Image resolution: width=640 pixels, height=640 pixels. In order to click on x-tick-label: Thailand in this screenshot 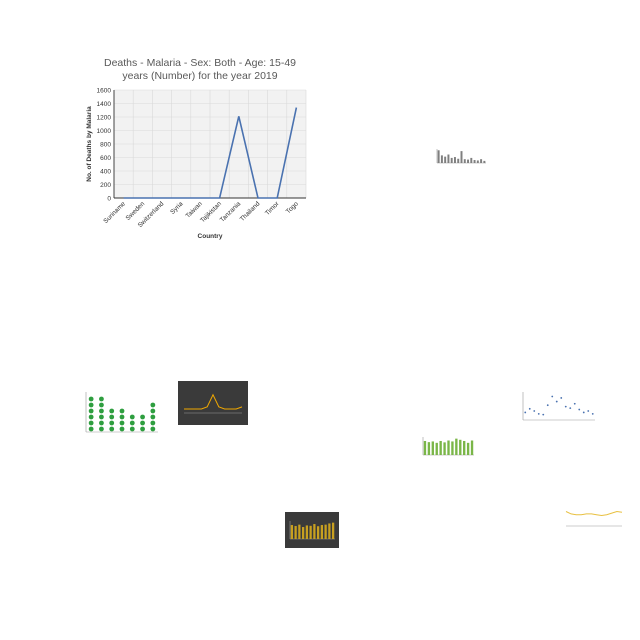, I will do `click(250, 211)`.